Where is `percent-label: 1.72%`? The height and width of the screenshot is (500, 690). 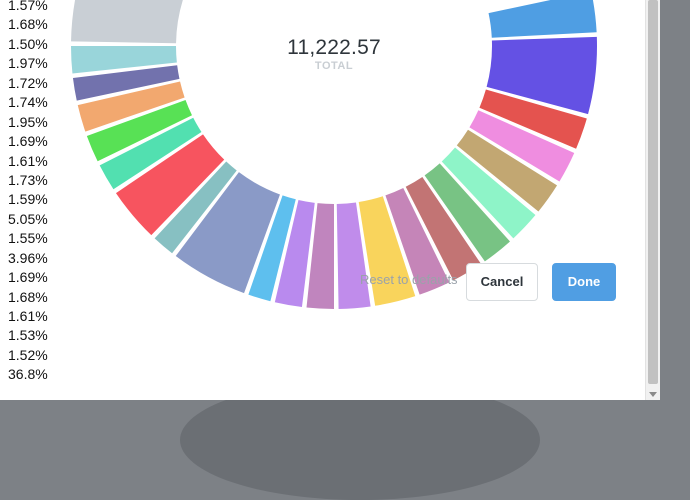
percent-label: 1.72% is located at coordinates (28, 82).